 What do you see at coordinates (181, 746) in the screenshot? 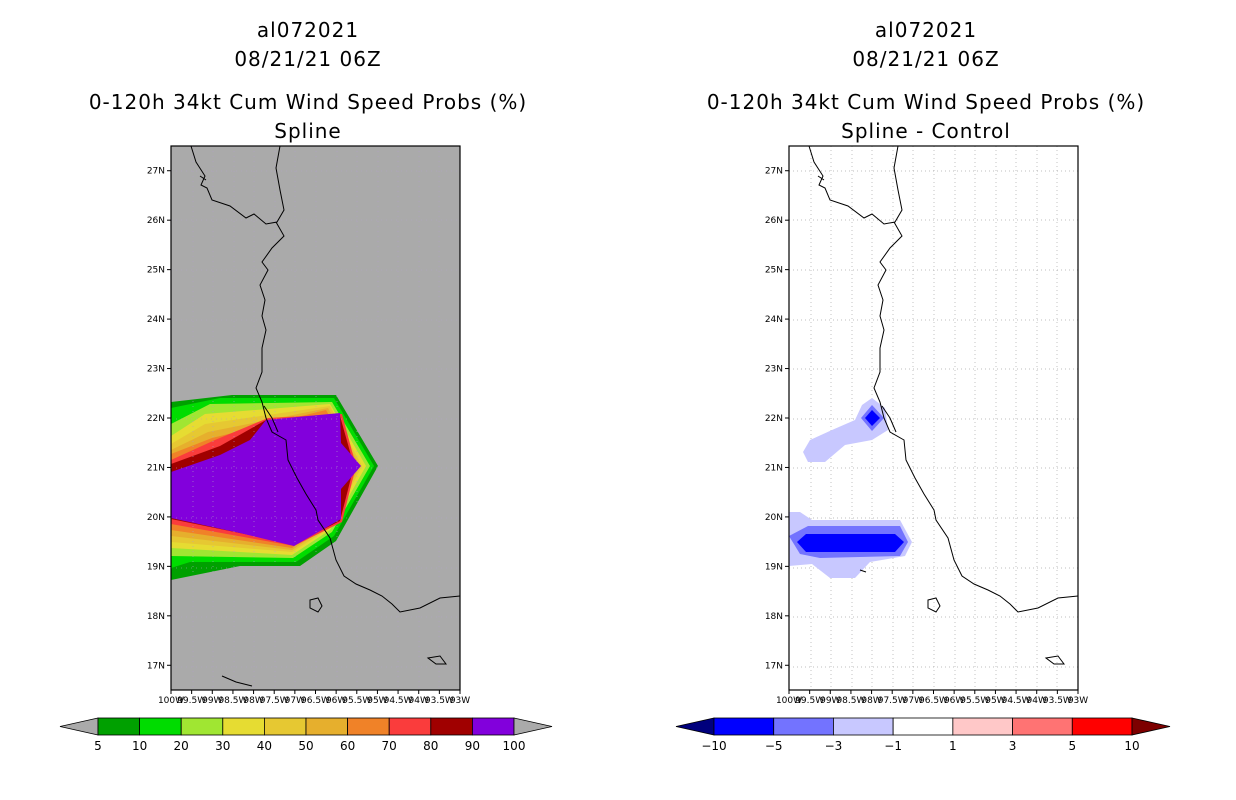
I see `colorbar-level-label: 20` at bounding box center [181, 746].